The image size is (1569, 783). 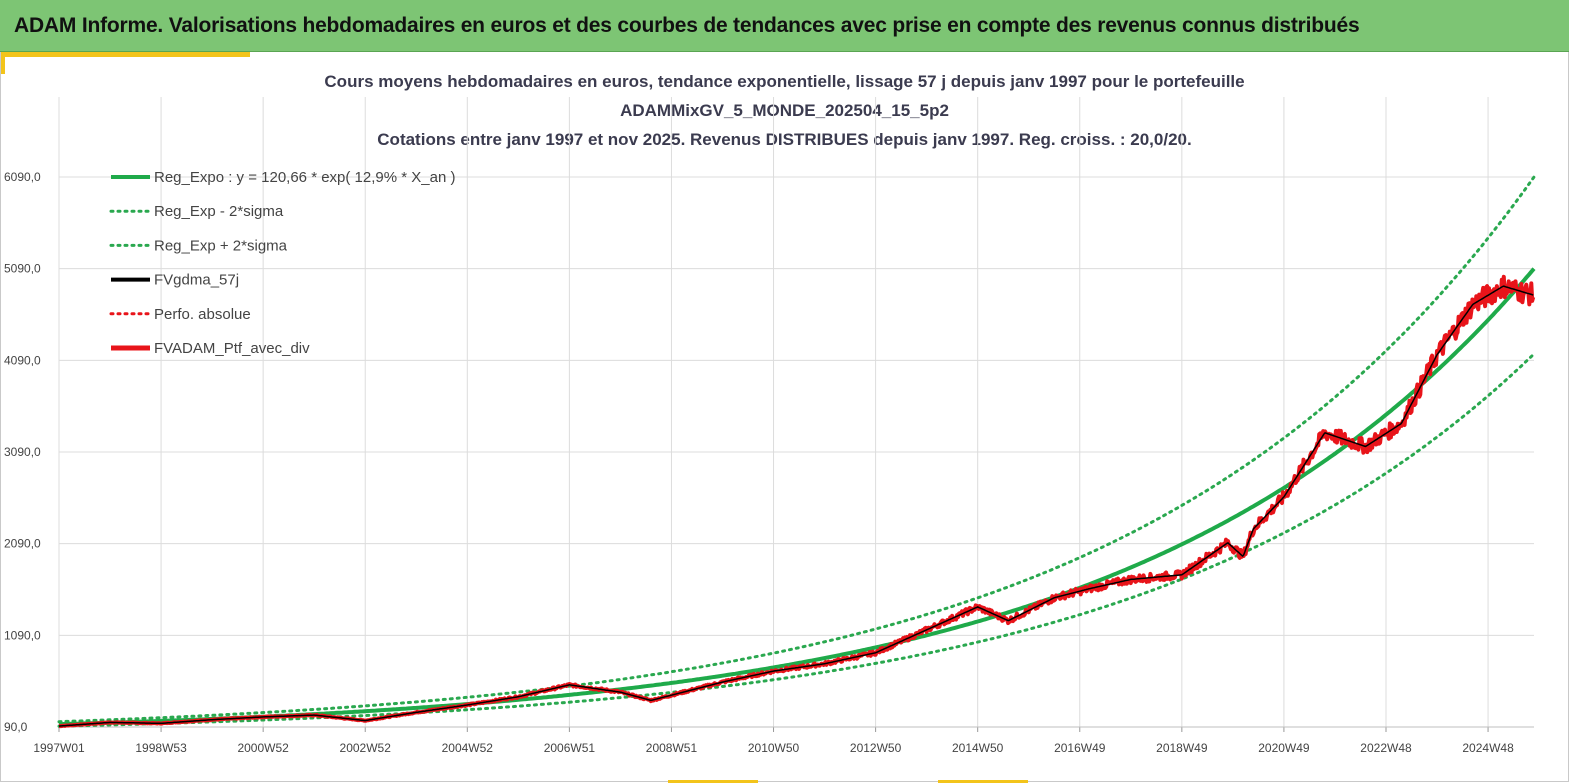 I want to click on x-tick-label: 2014W50, so click(x=978, y=748).